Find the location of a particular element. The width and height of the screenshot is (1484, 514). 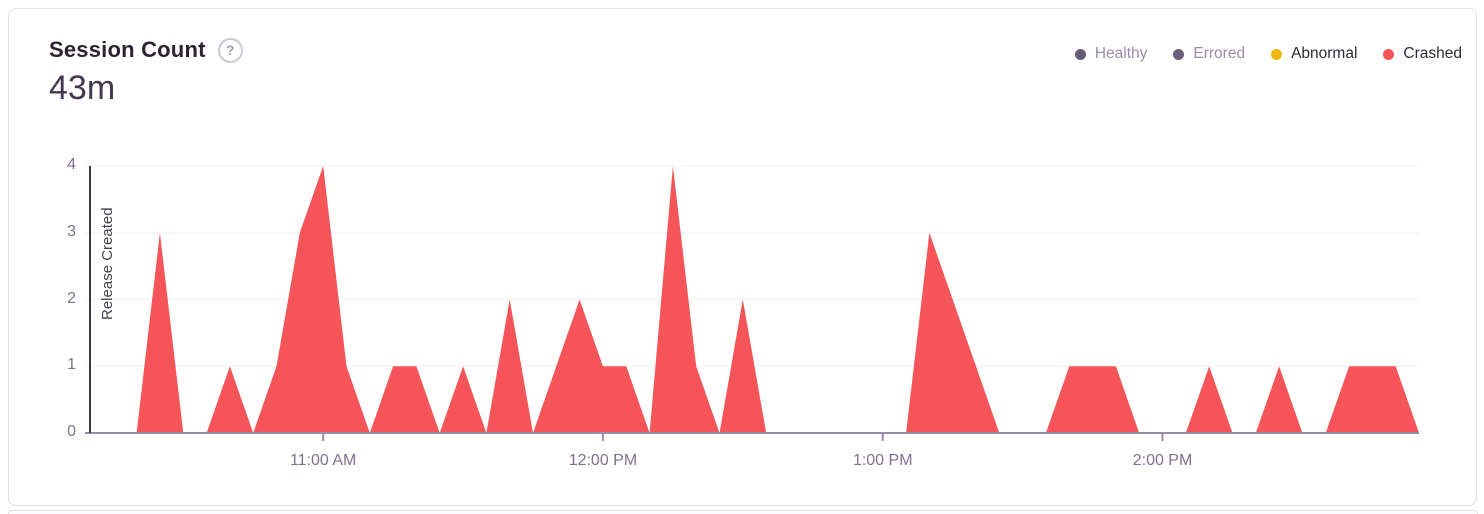

x-axis-label: 1:00 PM is located at coordinates (882, 460).